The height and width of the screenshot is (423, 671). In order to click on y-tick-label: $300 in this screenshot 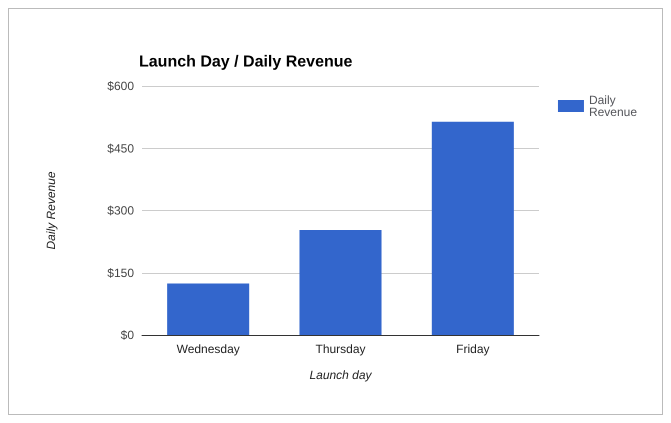, I will do `click(120, 211)`.